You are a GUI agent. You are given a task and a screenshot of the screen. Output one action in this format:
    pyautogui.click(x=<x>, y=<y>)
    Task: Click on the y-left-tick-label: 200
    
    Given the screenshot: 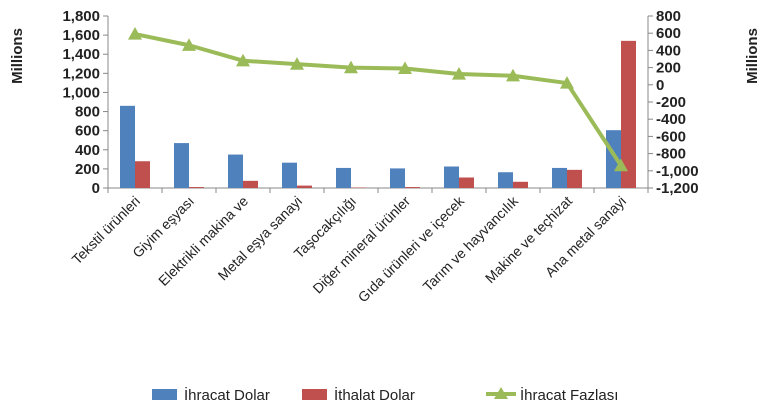 What is the action you would take?
    pyautogui.click(x=87, y=169)
    